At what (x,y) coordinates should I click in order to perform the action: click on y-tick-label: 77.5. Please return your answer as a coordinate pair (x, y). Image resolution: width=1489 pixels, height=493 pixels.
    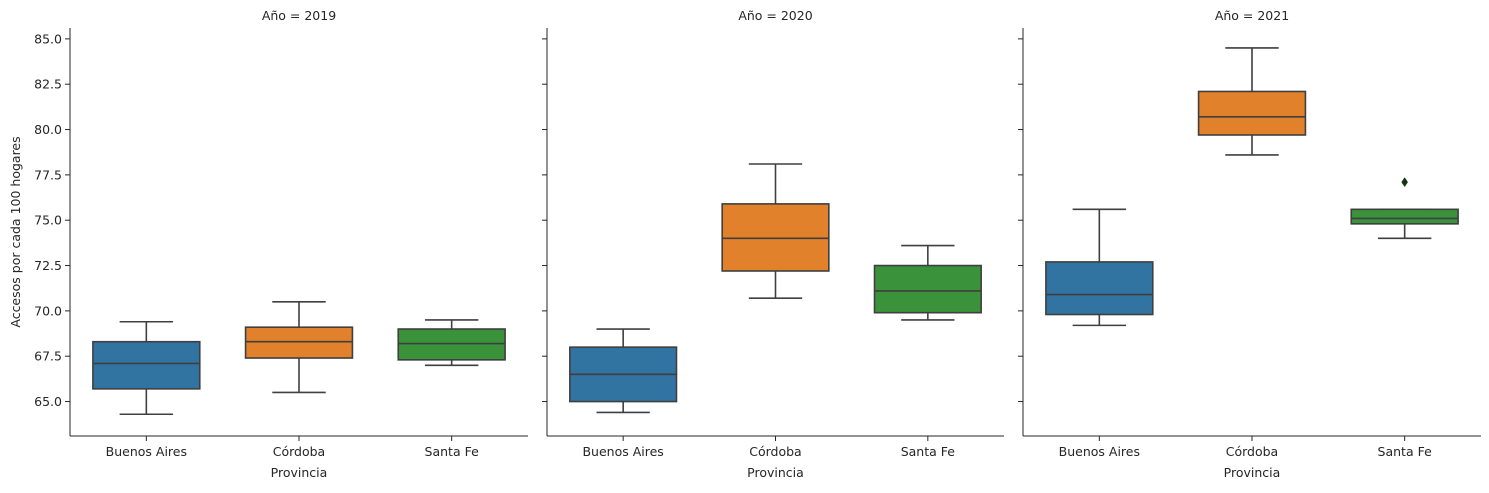
    Looking at the image, I should click on (48, 174).